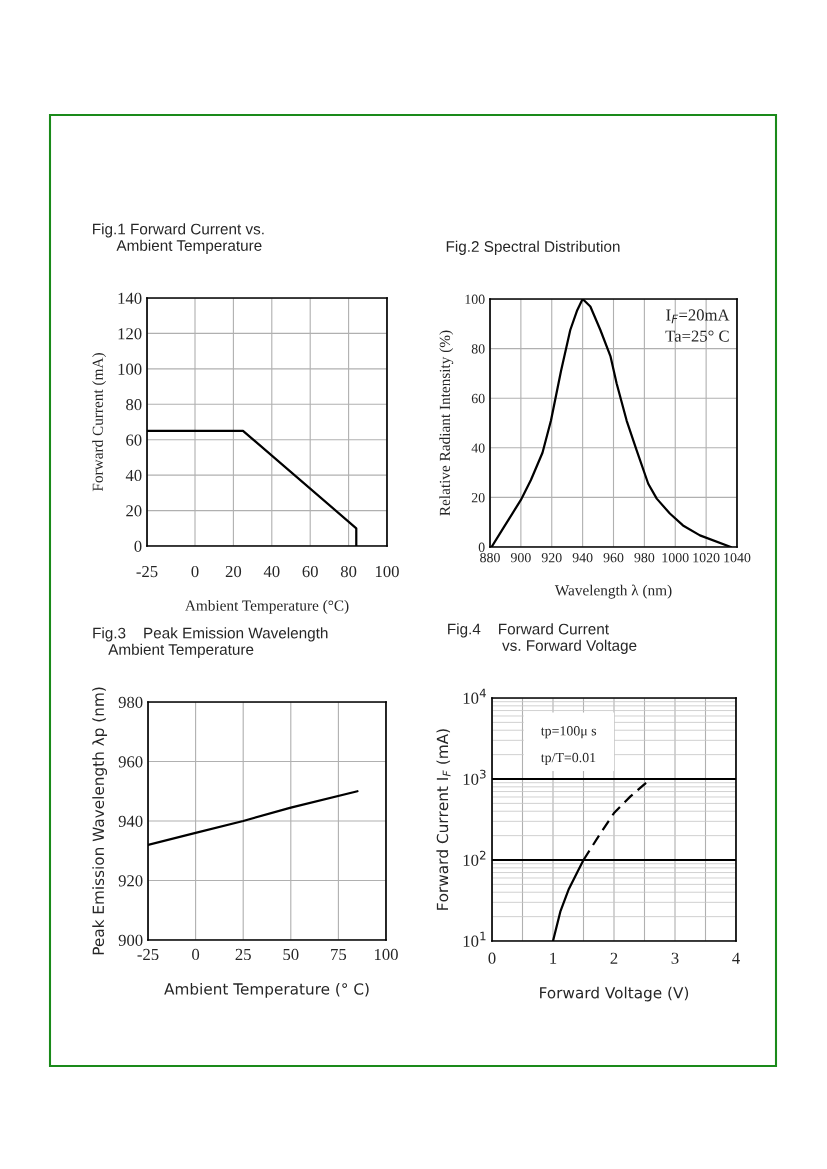  I want to click on x-tick-label: 3, so click(675, 958).